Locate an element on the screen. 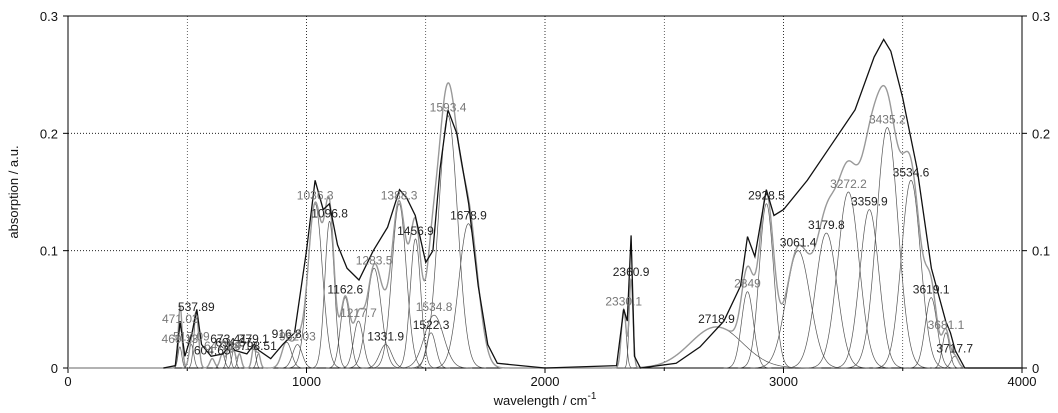  peak-label: 2360.9 is located at coordinates (631, 272).